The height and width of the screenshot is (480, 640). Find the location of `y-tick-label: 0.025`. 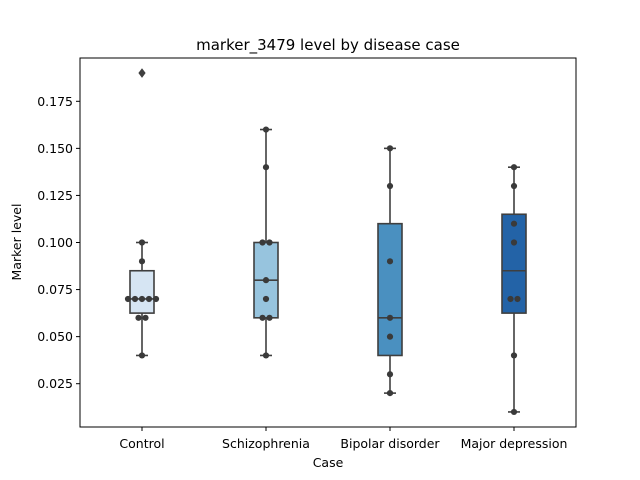

y-tick-label: 0.025 is located at coordinates (55, 383).